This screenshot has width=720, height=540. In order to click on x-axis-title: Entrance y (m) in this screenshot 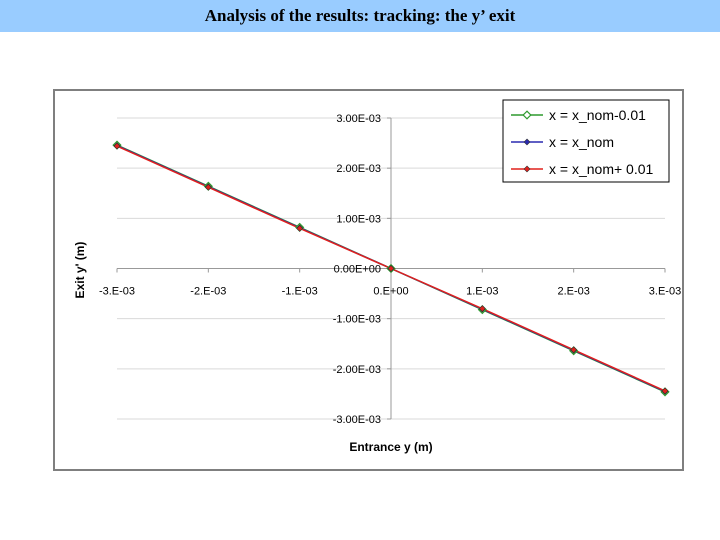, I will do `click(390, 447)`.